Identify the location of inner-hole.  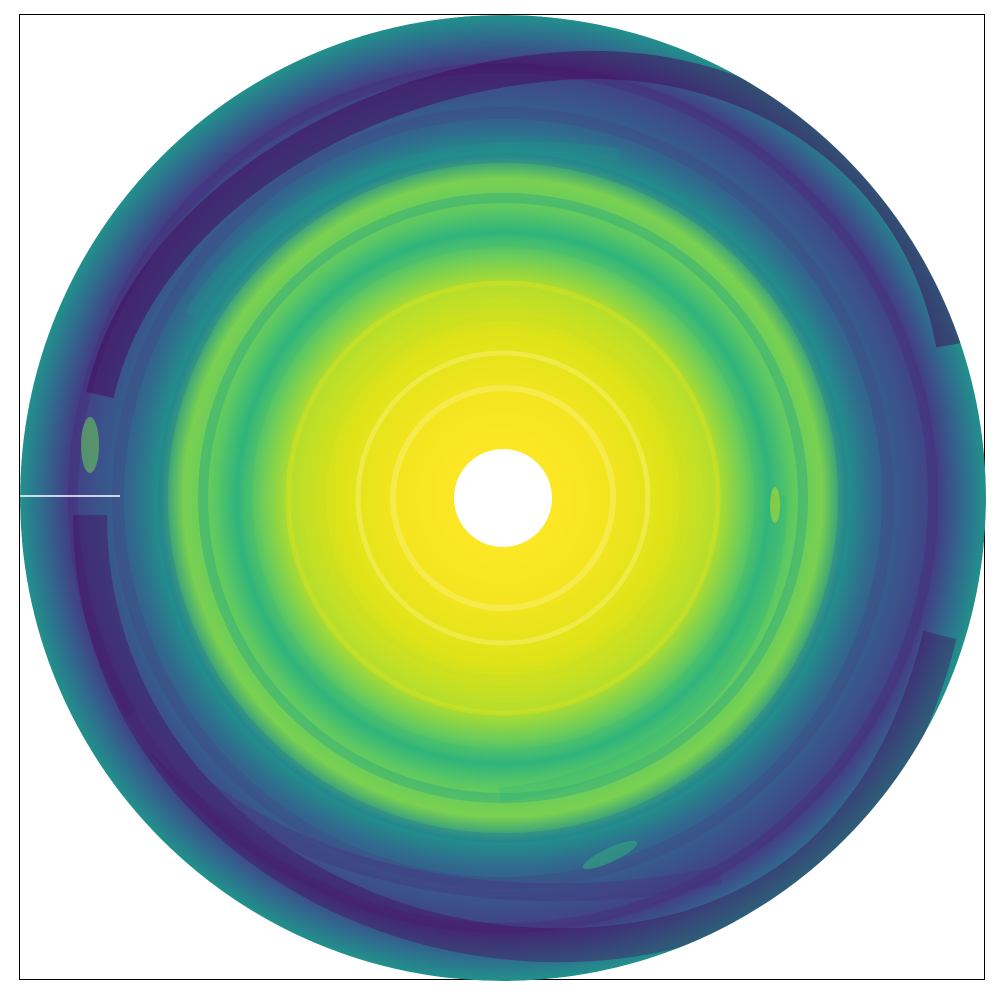
(503, 498).